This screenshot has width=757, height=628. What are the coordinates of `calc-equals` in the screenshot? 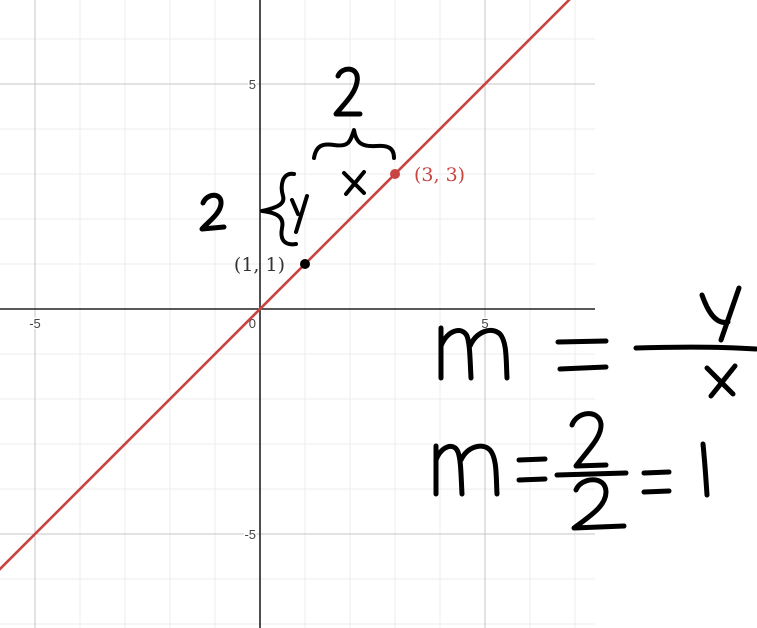 It's located at (532, 469).